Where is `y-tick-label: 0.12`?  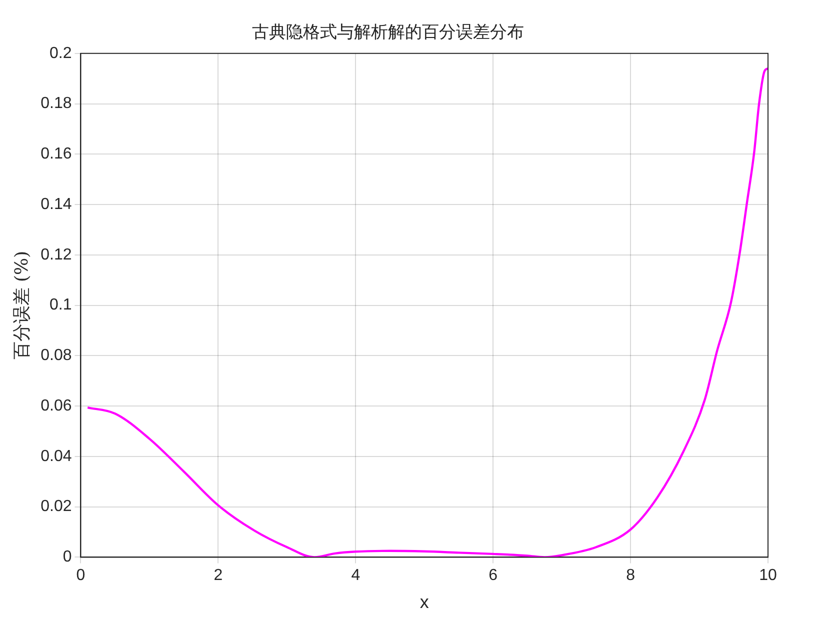
y-tick-label: 0.12 is located at coordinates (56, 255).